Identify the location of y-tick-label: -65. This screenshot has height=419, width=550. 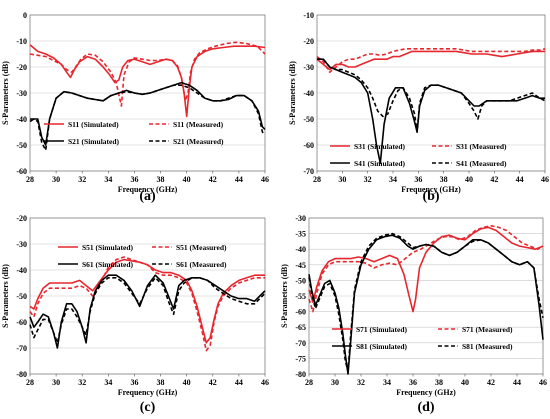
(300, 327).